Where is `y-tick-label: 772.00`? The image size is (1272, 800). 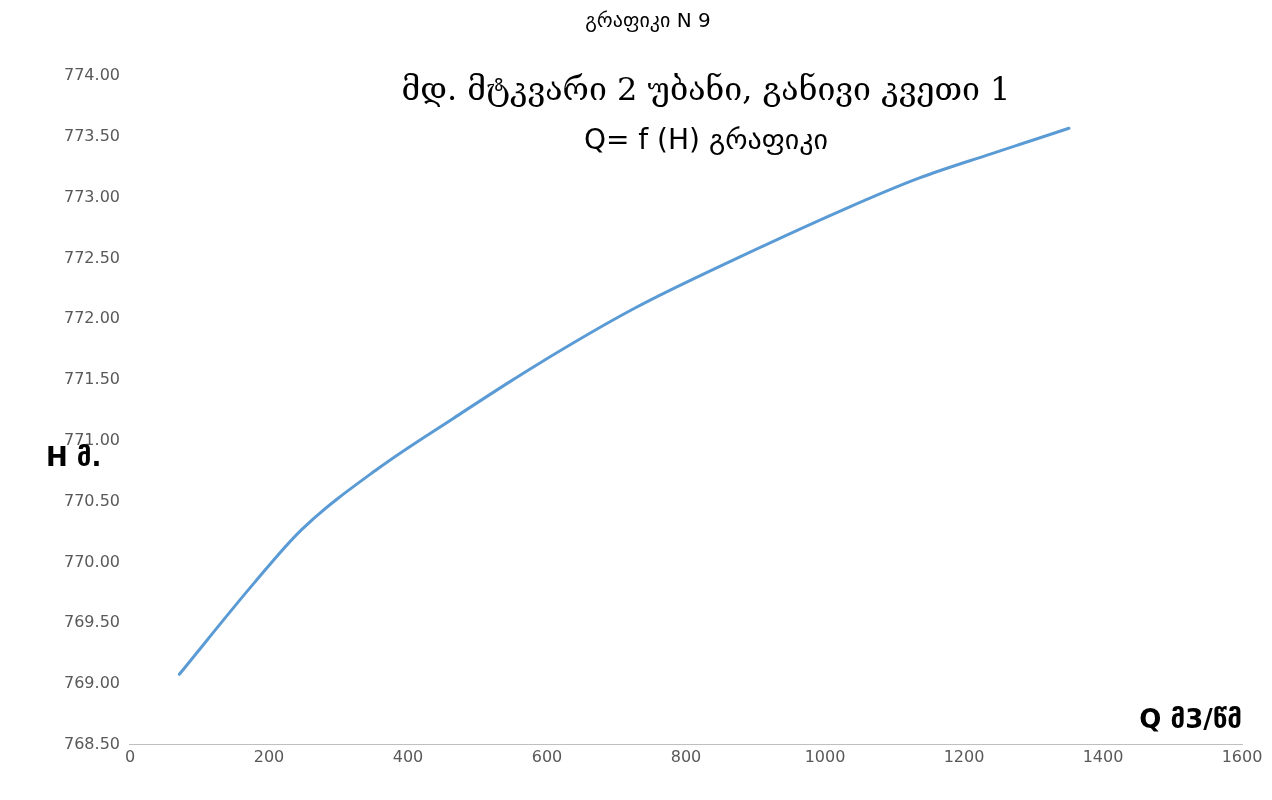 y-tick-label: 772.00 is located at coordinates (92, 318).